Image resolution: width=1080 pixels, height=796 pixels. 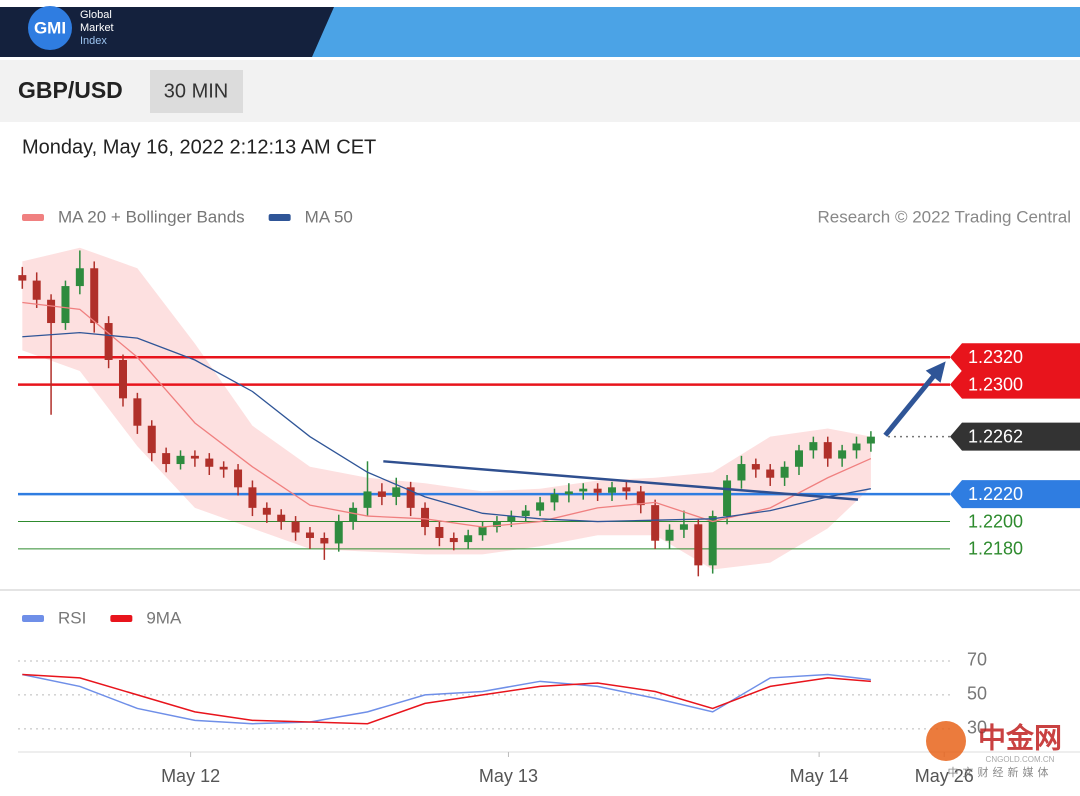 What do you see at coordinates (944, 776) in the screenshot?
I see `x-tick-label: May 26` at bounding box center [944, 776].